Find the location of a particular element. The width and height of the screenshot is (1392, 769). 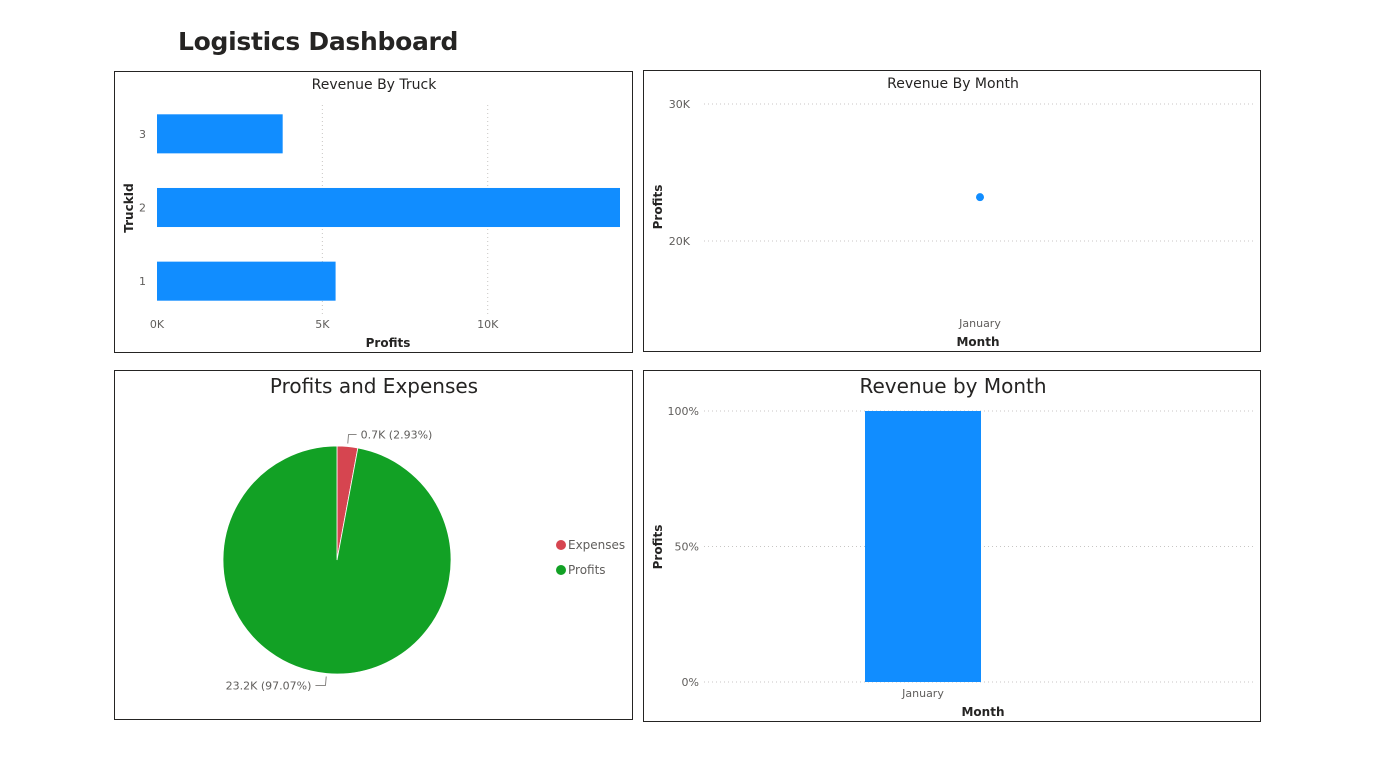

chart-title: Revenue By Truck is located at coordinates (375, 85).